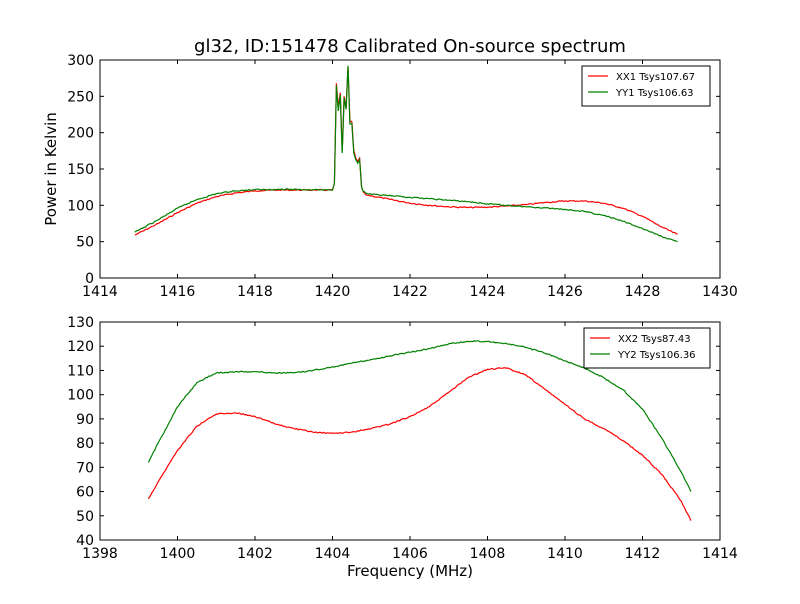 The image size is (800, 604). Describe the element at coordinates (488, 554) in the screenshot. I see `x-tick-label: 1408` at that location.